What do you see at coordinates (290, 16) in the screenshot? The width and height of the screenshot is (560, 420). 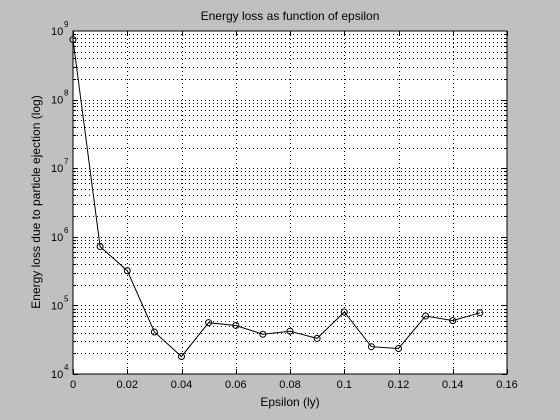 I see `chart-title: Energy loss as function of epsilon` at bounding box center [290, 16].